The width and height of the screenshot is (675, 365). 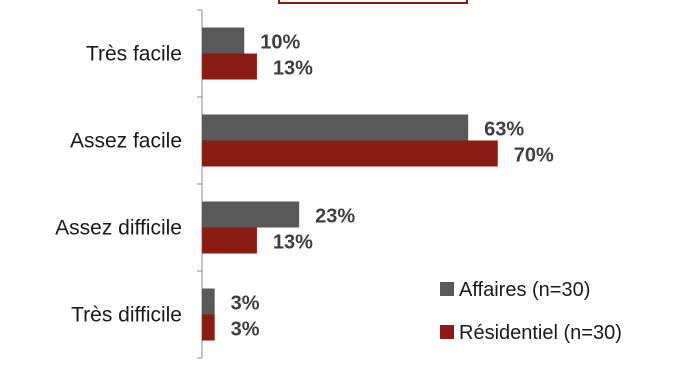 What do you see at coordinates (335, 217) in the screenshot?
I see `data-label: 23%` at bounding box center [335, 217].